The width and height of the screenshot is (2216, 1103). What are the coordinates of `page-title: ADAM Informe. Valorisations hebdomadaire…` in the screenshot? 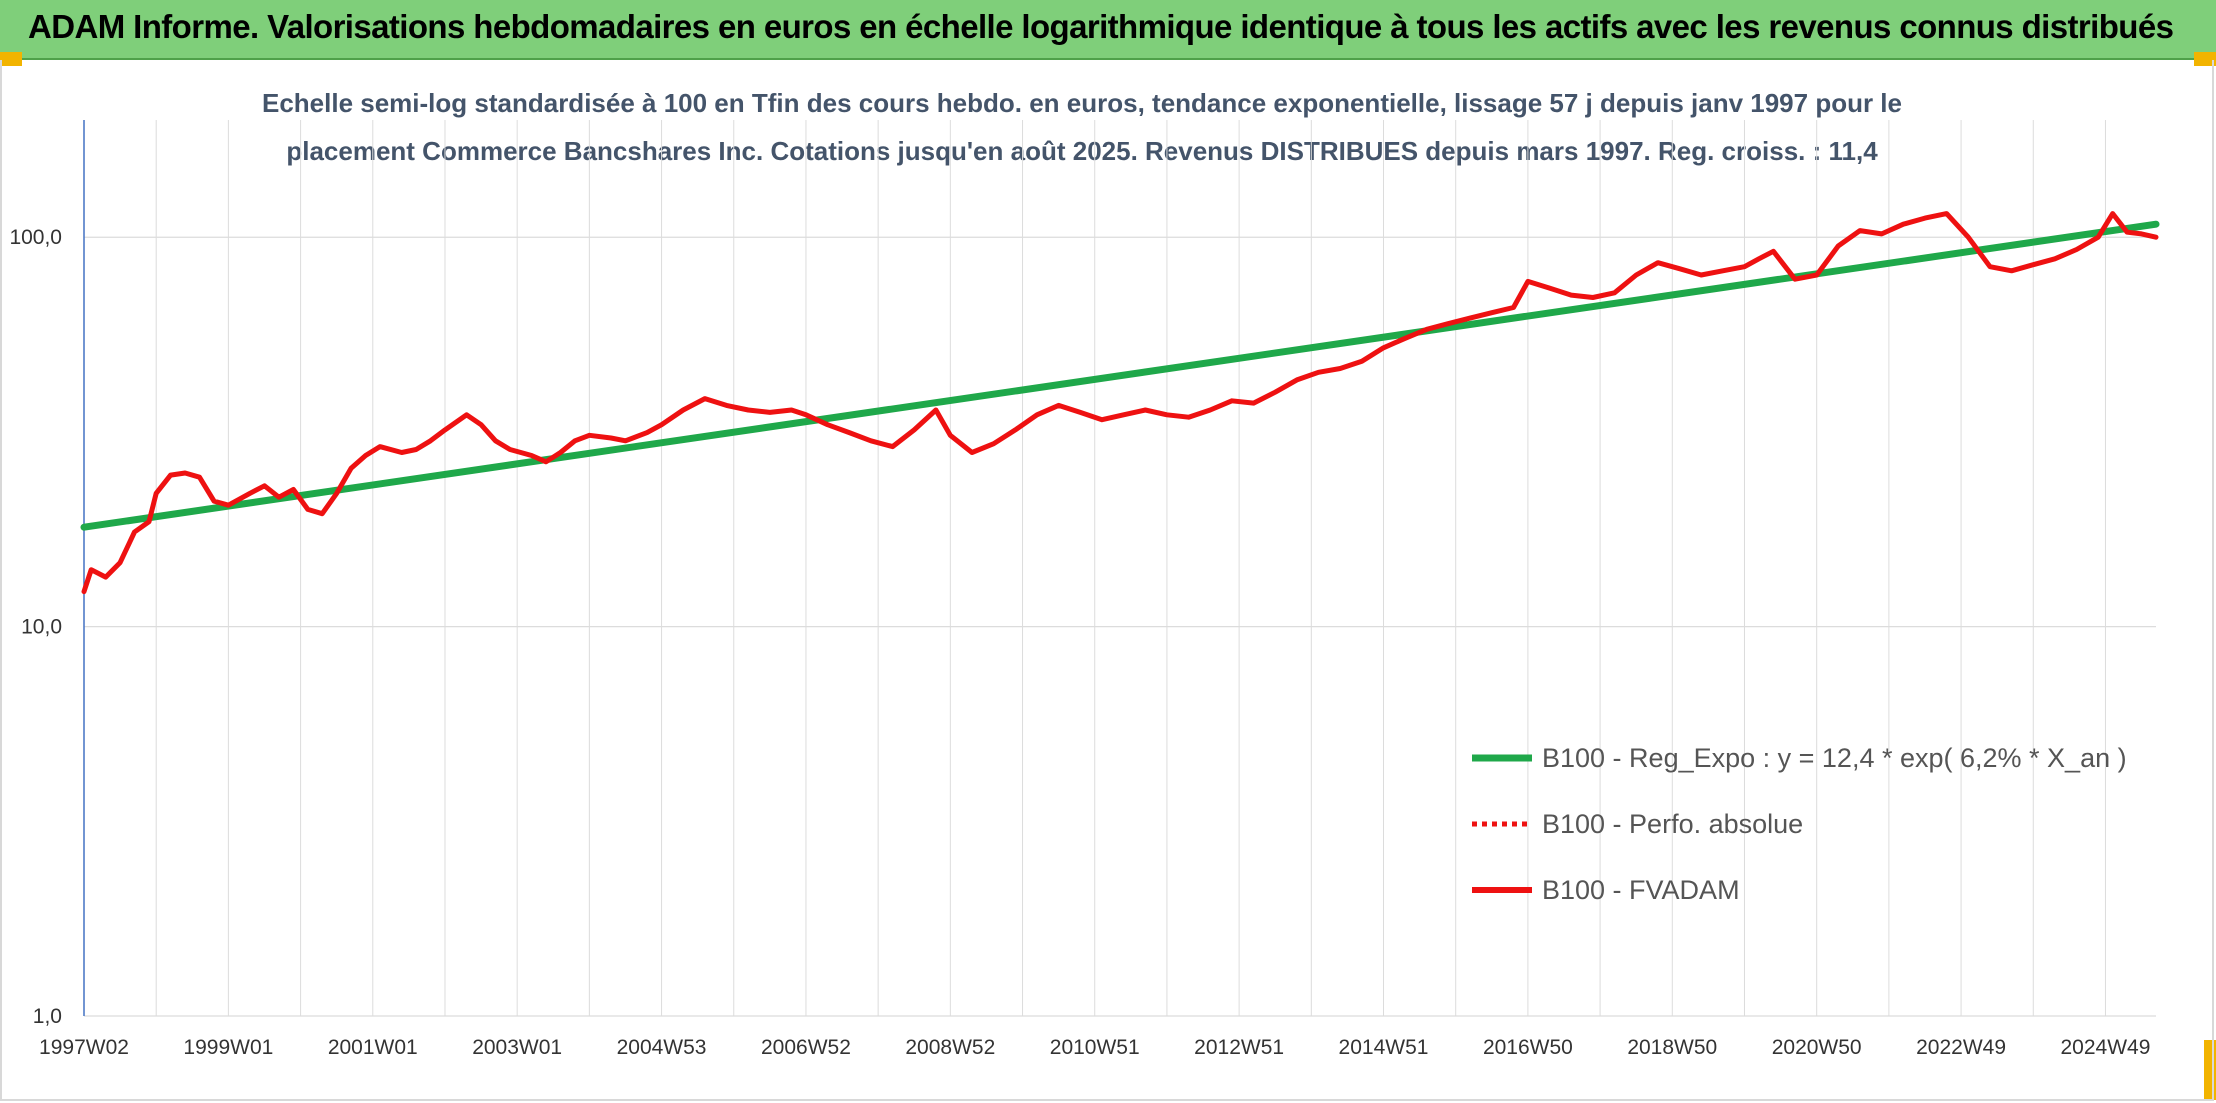 It's located at (1101, 26).